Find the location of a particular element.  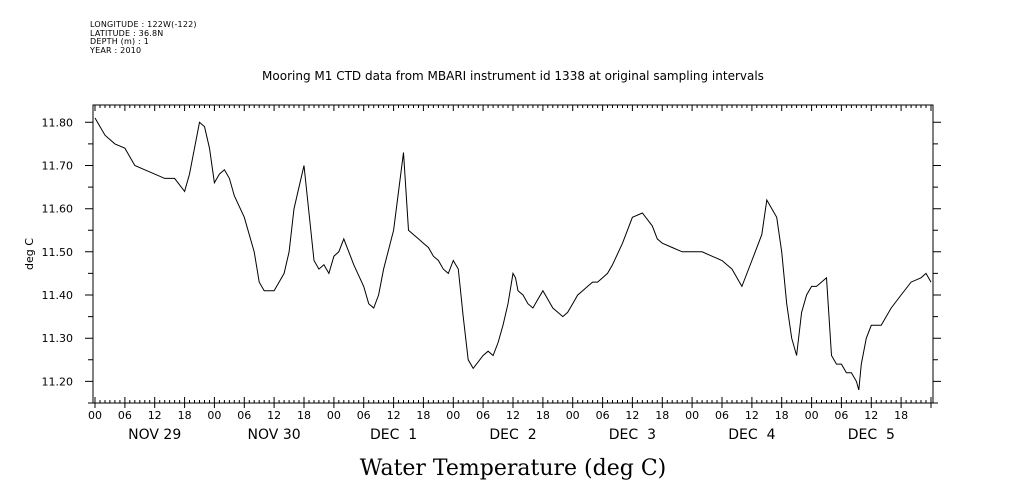

latitude-label: LATITUDE : 36.8N is located at coordinates (127, 33).